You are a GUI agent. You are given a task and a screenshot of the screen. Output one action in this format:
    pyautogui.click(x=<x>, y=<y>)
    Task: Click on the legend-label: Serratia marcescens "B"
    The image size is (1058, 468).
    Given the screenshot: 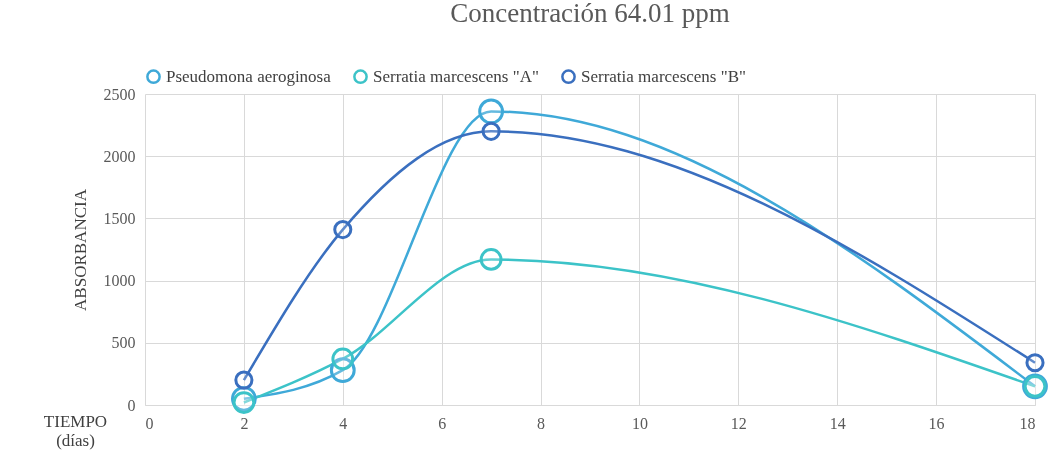 What is the action you would take?
    pyautogui.click(x=663, y=76)
    